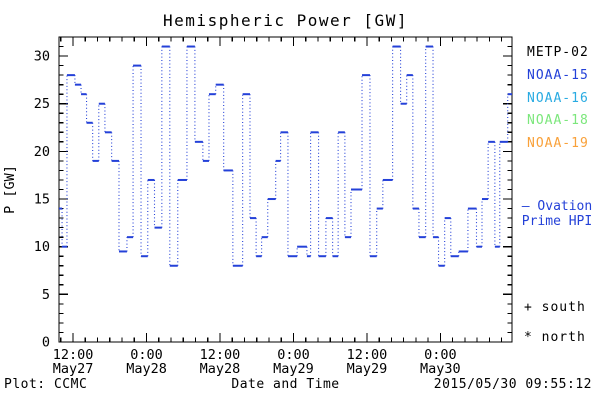 This screenshot has height=400, width=600. Describe the element at coordinates (557, 214) in the screenshot. I see `ovation-prime-label: — Ovation Prime HPI` at that location.